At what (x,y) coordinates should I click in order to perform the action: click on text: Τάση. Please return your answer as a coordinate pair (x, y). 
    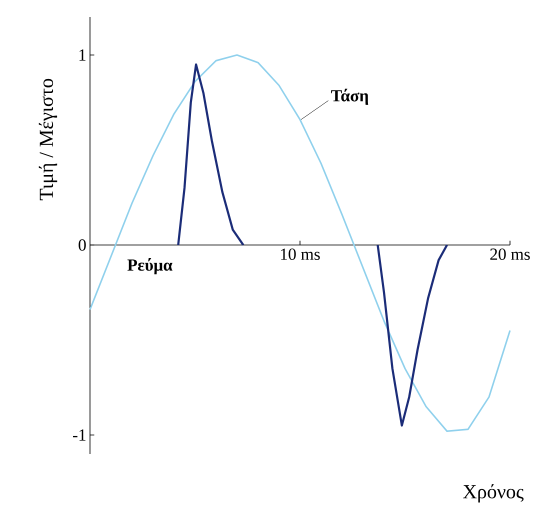
    Looking at the image, I should click on (349, 96).